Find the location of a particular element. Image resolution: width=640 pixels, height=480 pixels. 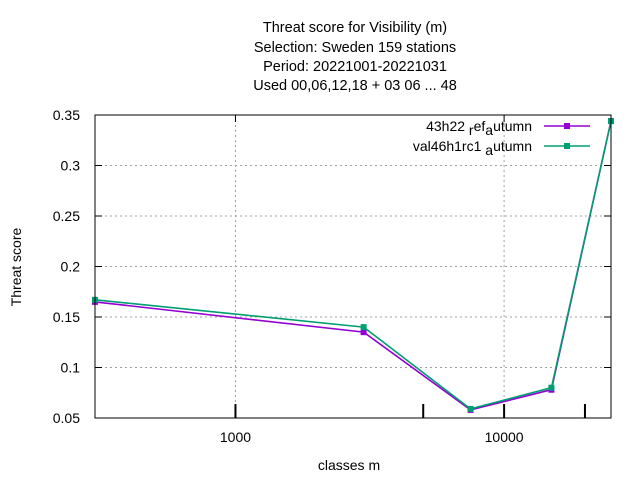

x-tick-label: 10000 is located at coordinates (504, 437).